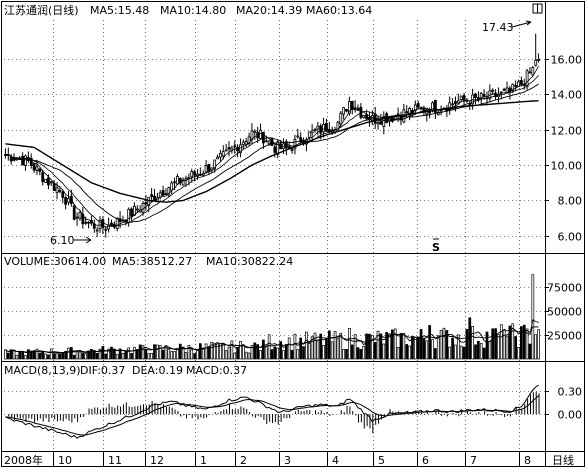  What do you see at coordinates (287, 460) in the screenshot?
I see `x-tick-label: 3` at bounding box center [287, 460].